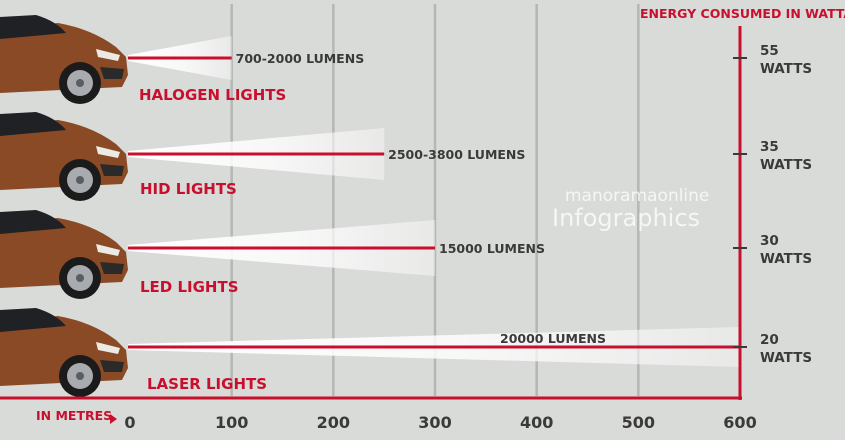  I want to click on watermark: manoramaonline Infographics, so click(630, 209).